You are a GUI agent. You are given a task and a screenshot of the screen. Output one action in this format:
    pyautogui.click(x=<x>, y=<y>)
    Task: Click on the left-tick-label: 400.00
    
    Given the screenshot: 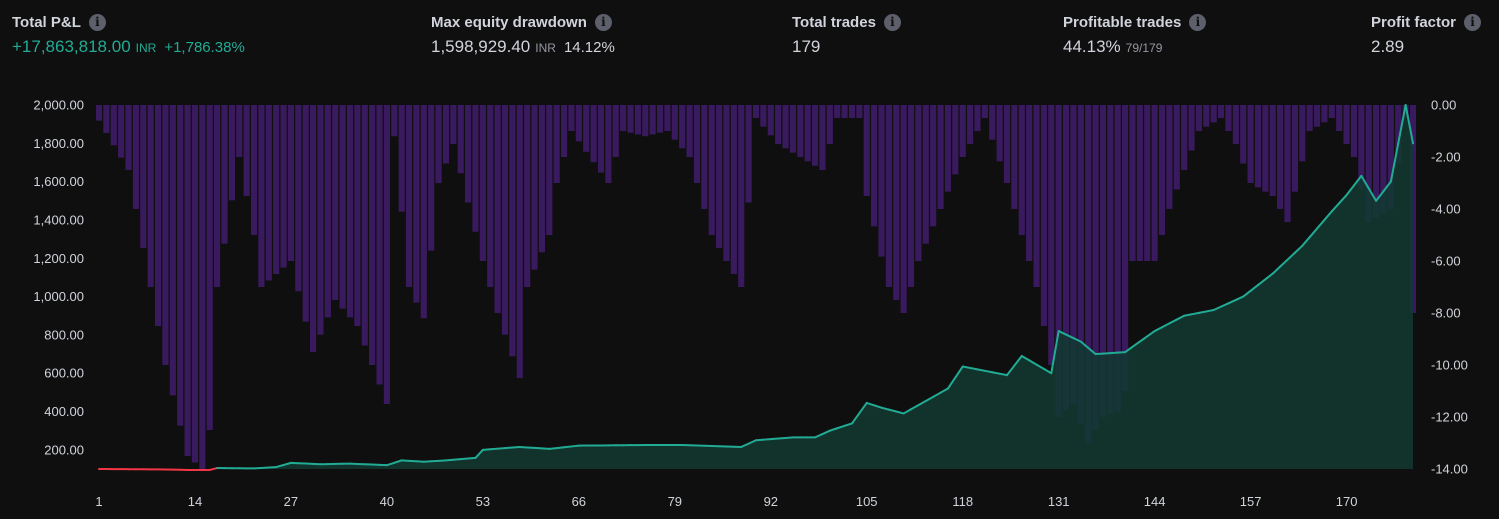 What is the action you would take?
    pyautogui.click(x=64, y=411)
    